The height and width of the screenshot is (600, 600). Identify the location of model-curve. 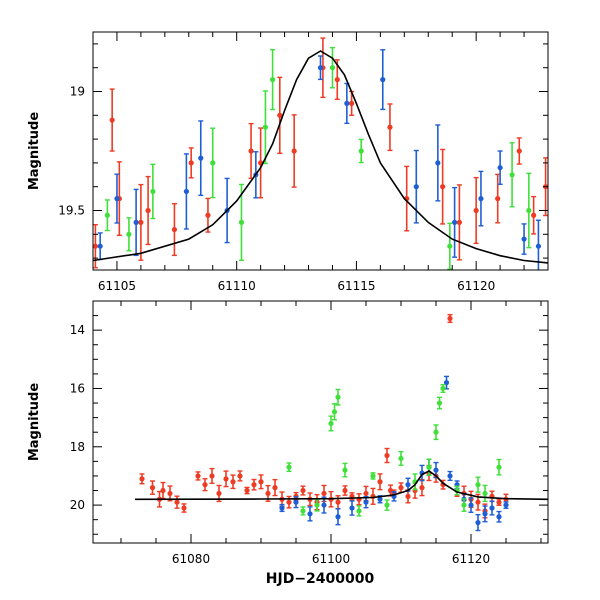
(341, 485).